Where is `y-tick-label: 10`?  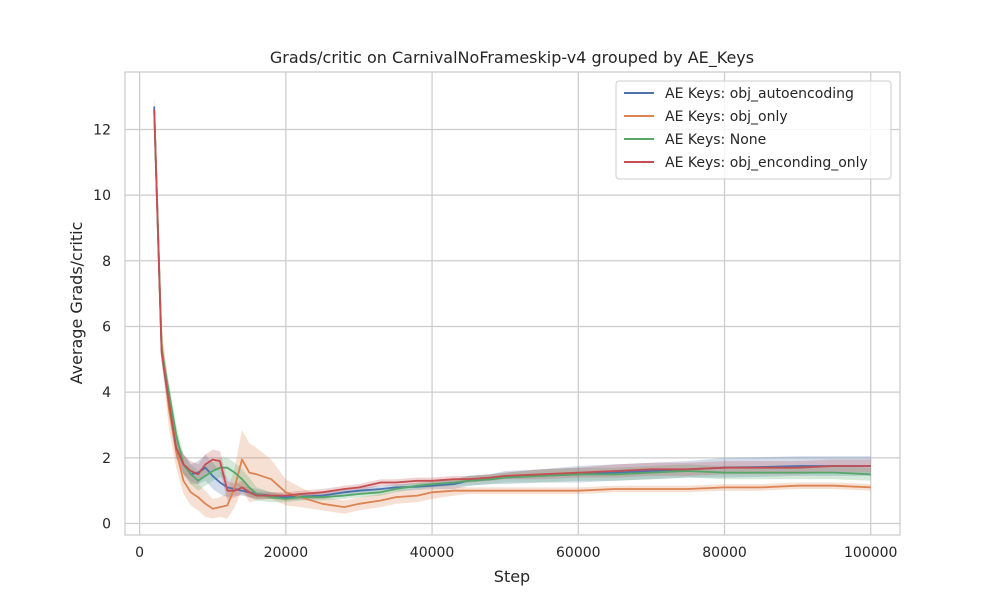 y-tick-label: 10 is located at coordinates (102, 196).